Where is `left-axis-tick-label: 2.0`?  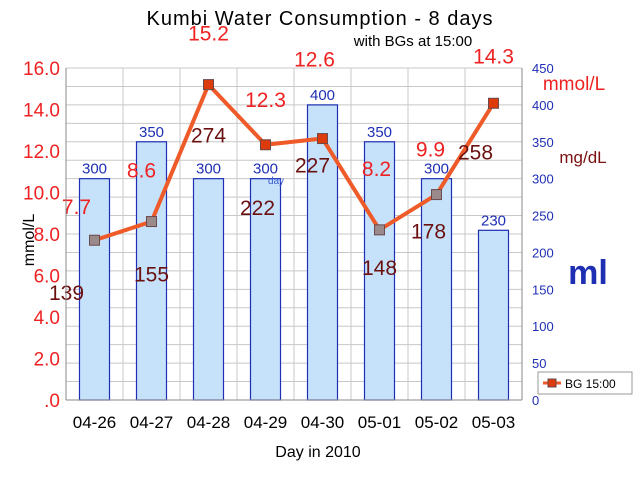 left-axis-tick-label: 2.0 is located at coordinates (47, 360).